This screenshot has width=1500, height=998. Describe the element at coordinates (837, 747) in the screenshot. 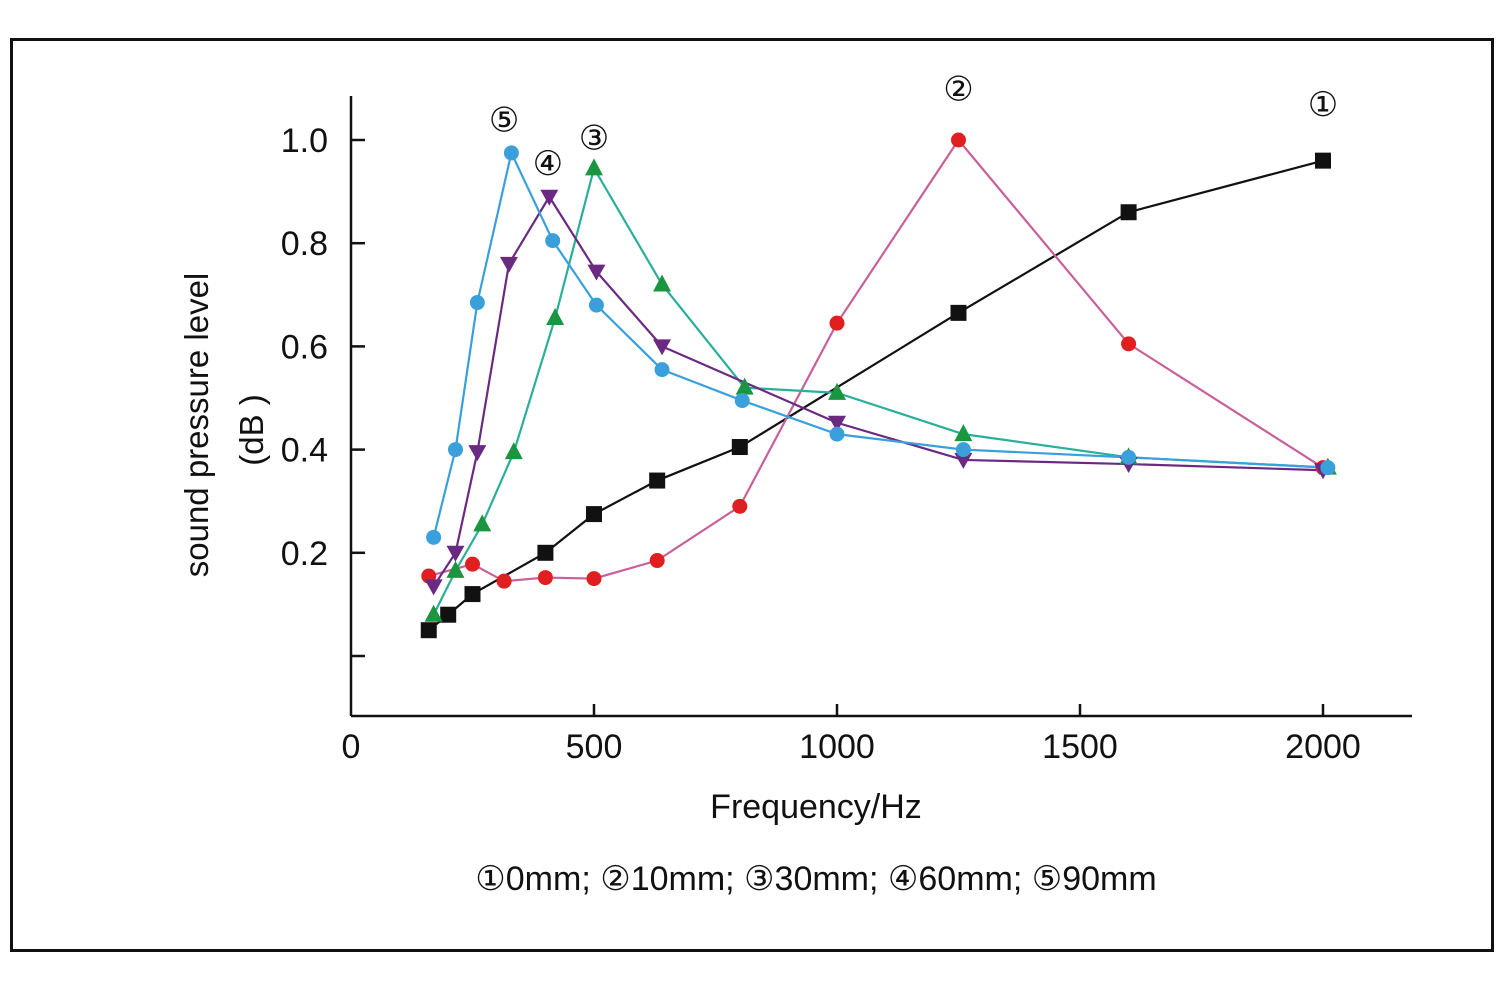

I see `x-tick-label: 1000` at that location.